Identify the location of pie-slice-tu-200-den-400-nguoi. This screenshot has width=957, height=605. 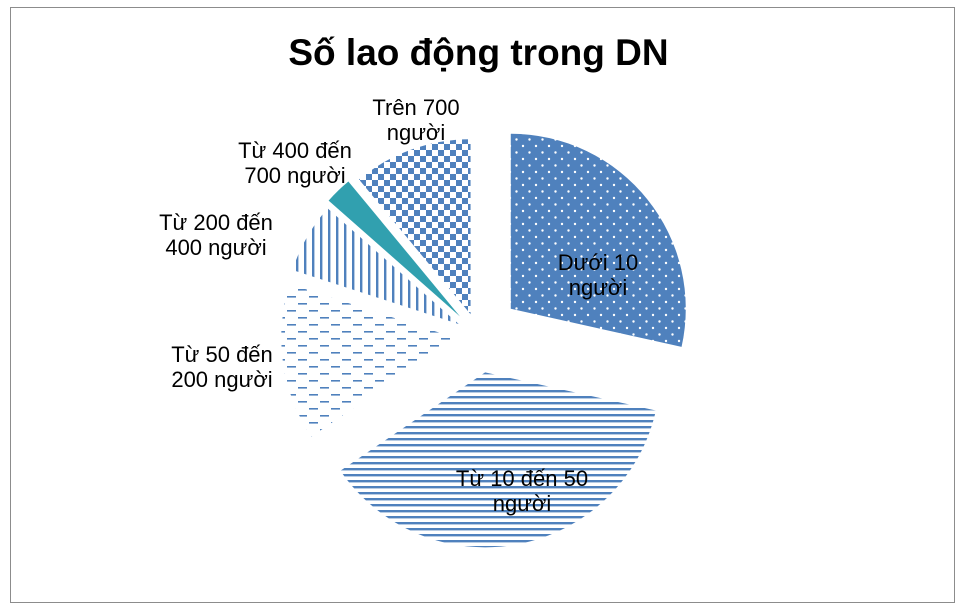
(375, 266).